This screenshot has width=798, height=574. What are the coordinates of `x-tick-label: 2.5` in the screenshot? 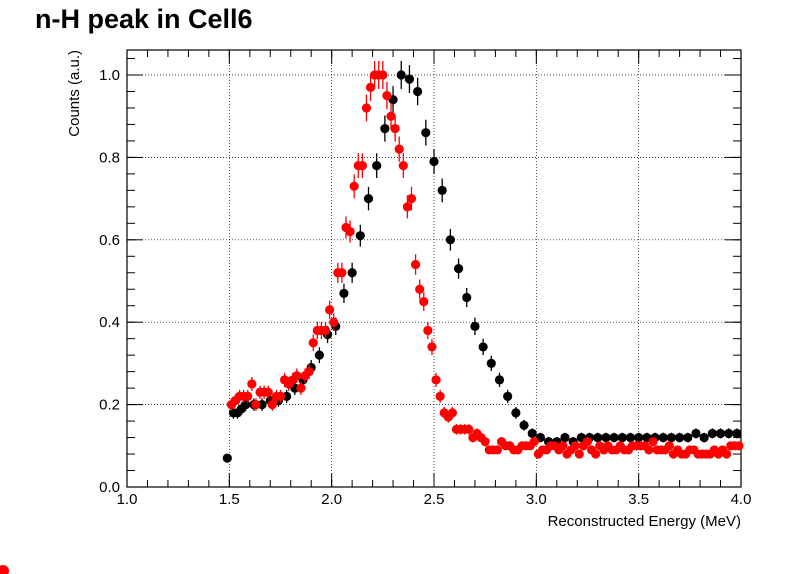 It's located at (434, 499).